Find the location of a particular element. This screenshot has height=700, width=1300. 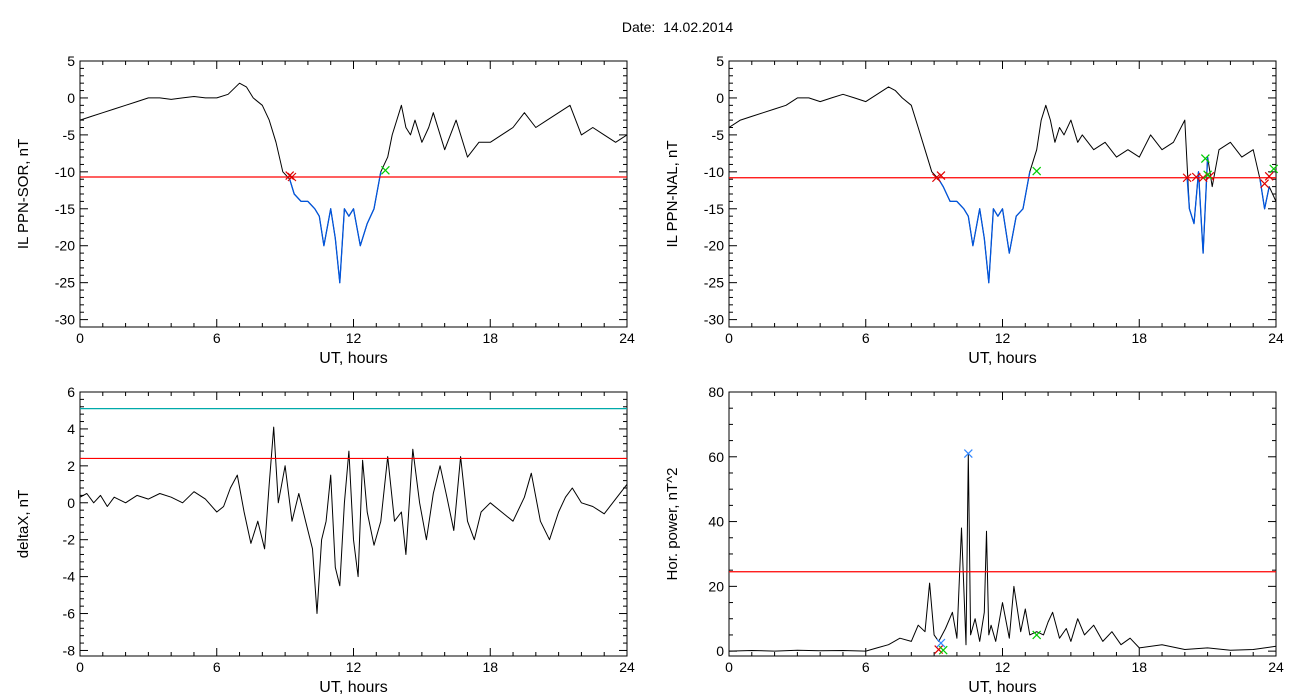

y-tick-label: 2 is located at coordinates (71, 466).